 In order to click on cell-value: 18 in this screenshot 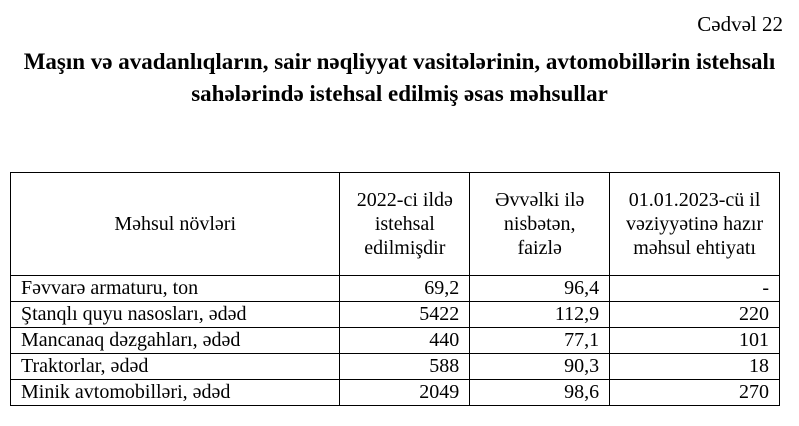, I will do `click(694, 366)`.